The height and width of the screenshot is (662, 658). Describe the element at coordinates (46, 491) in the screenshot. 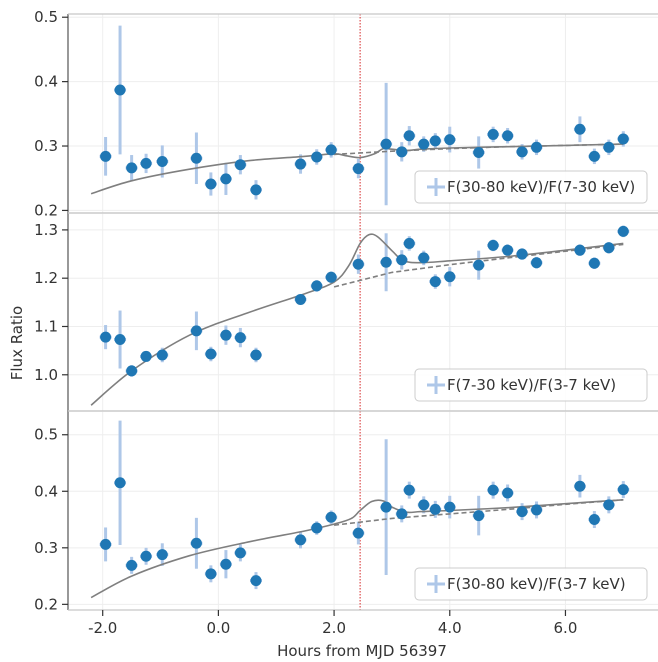

I see `y-tick-label: 0.4` at that location.